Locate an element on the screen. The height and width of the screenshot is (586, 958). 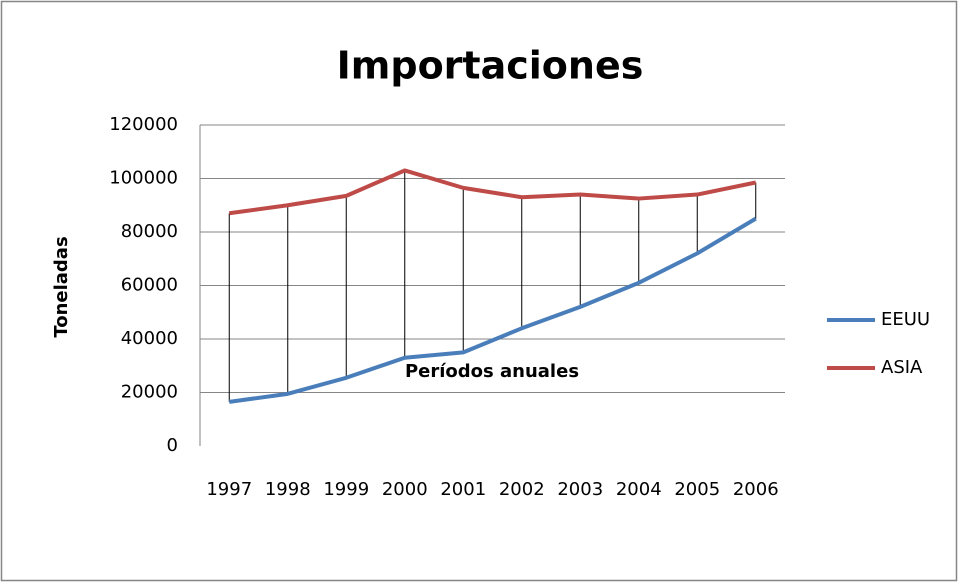
y-tick-label: 100000 is located at coordinates (143, 178).